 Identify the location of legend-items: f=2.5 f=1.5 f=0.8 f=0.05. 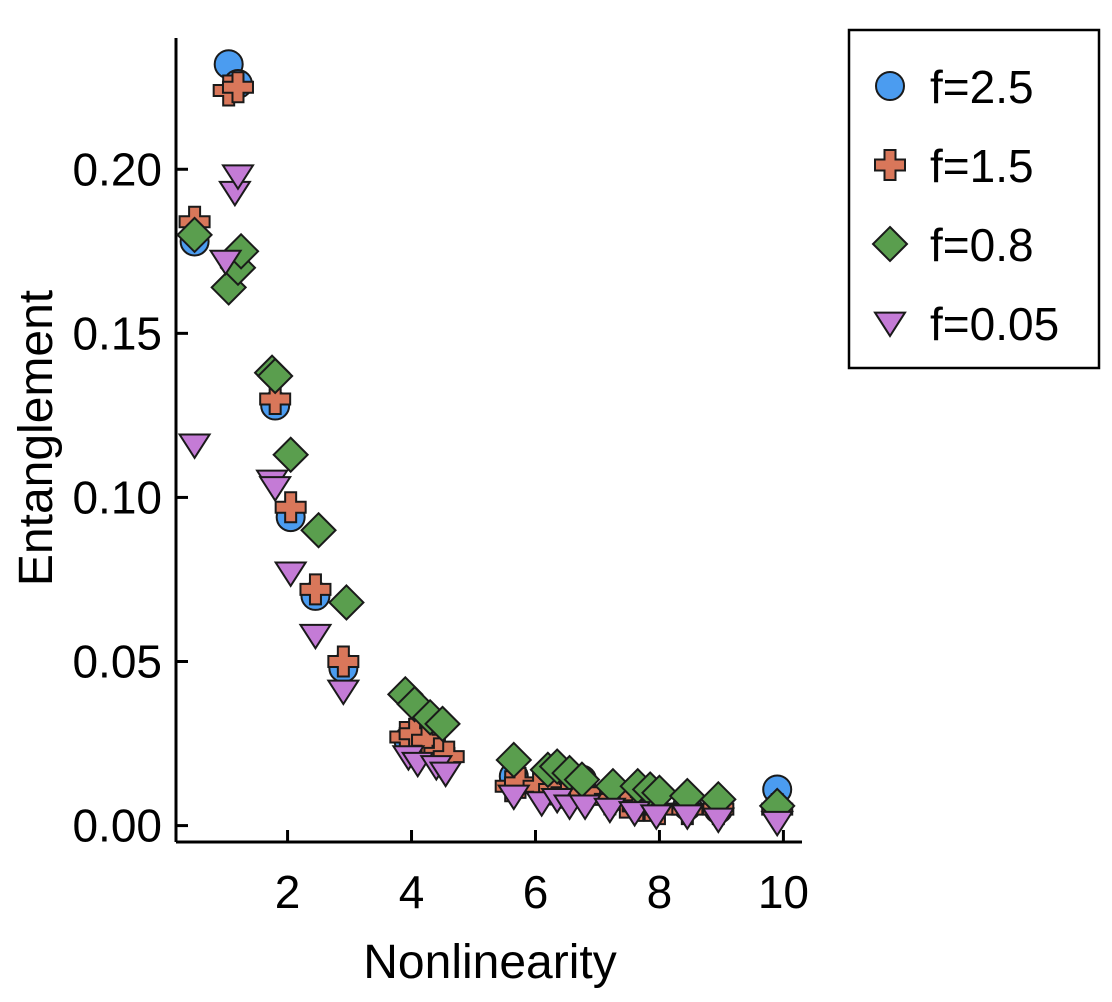
(965, 205).